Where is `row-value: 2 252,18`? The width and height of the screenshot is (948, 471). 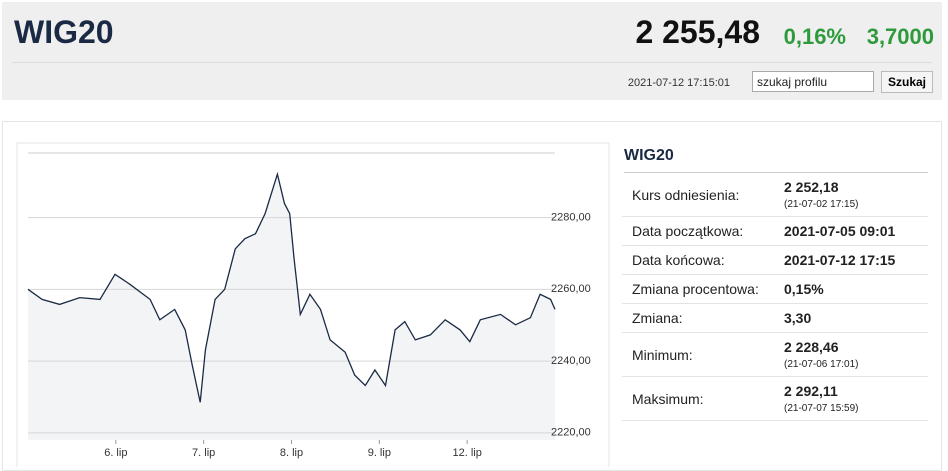 row-value: 2 252,18 is located at coordinates (811, 187).